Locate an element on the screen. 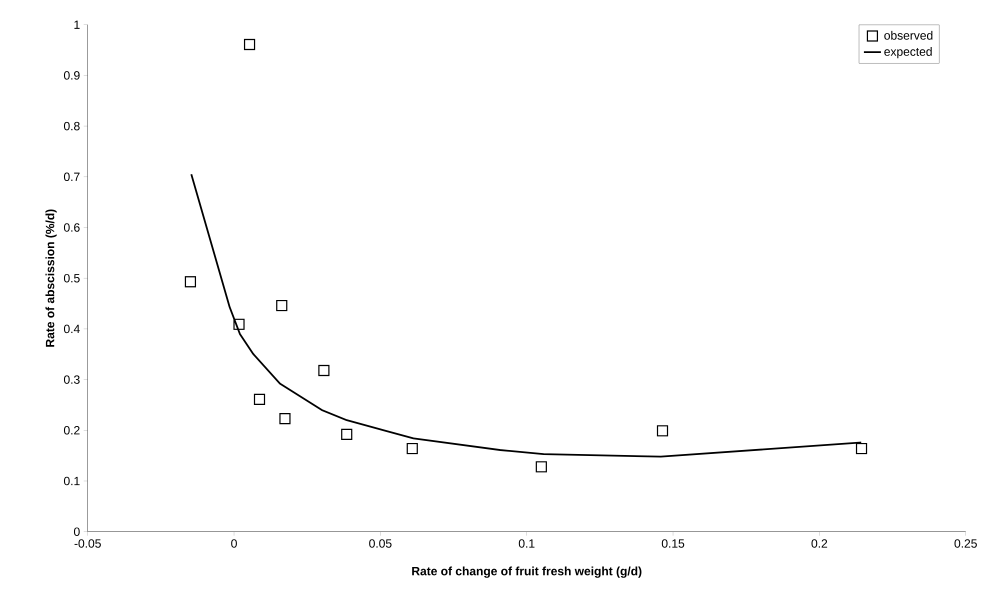 The height and width of the screenshot is (614, 989). legend-label: expected is located at coordinates (908, 52).